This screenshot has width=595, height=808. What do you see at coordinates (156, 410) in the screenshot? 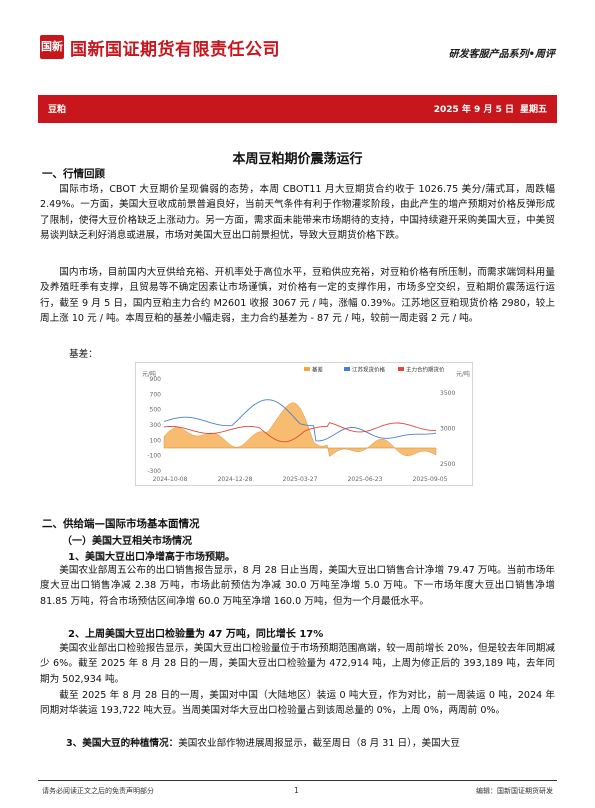
I see `left-tick-label: 500` at bounding box center [156, 410].